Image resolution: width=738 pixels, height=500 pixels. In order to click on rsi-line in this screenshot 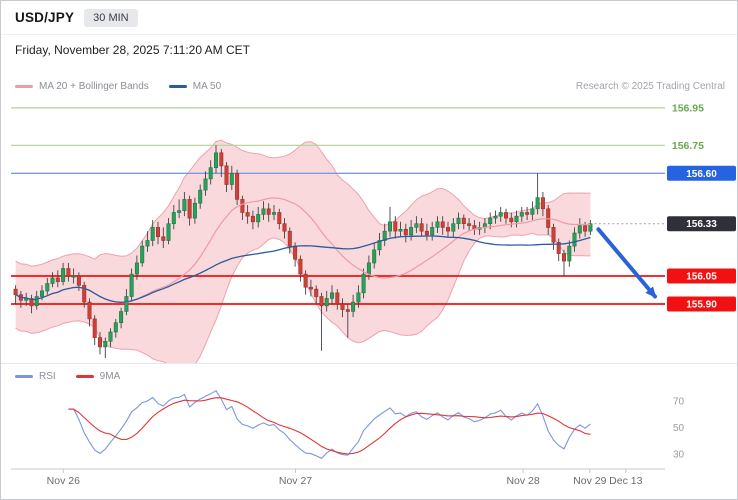, I will do `click(329, 424)`.